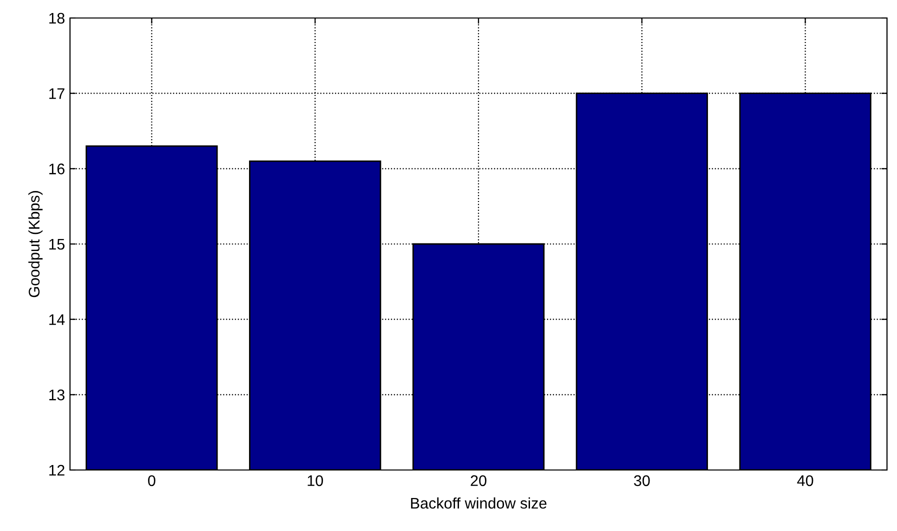 This screenshot has width=897, height=531. What do you see at coordinates (56, 93) in the screenshot?
I see `y-tick-label: 17` at bounding box center [56, 93].